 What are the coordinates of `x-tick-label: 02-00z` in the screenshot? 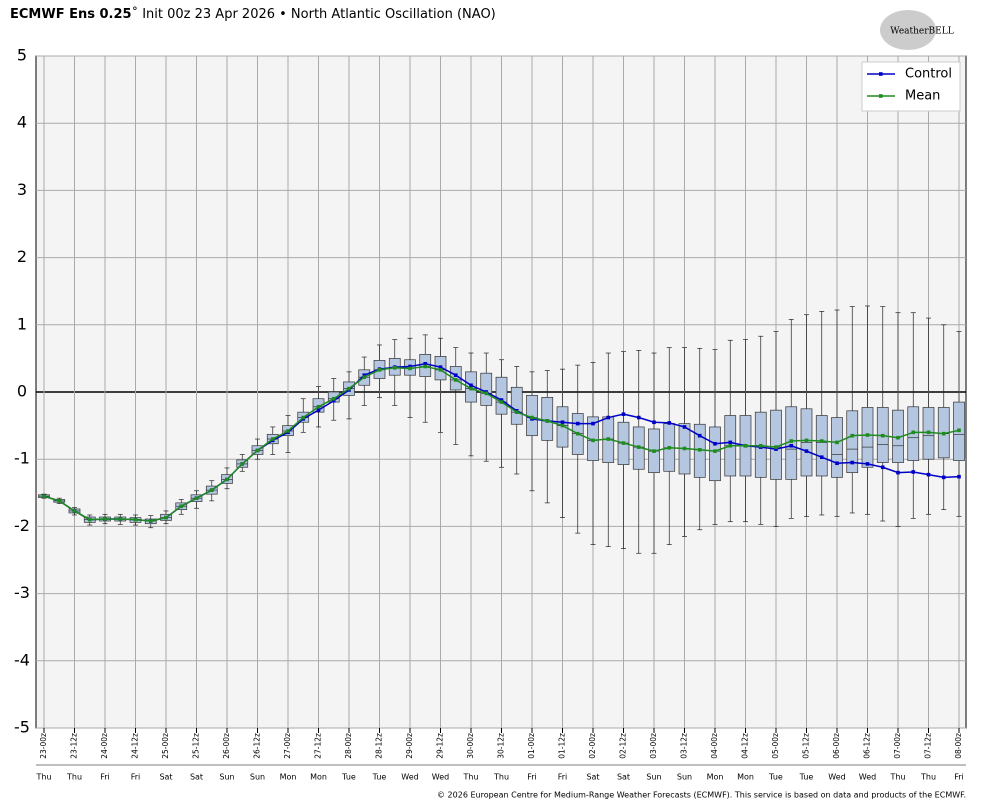 It's located at (592, 746).